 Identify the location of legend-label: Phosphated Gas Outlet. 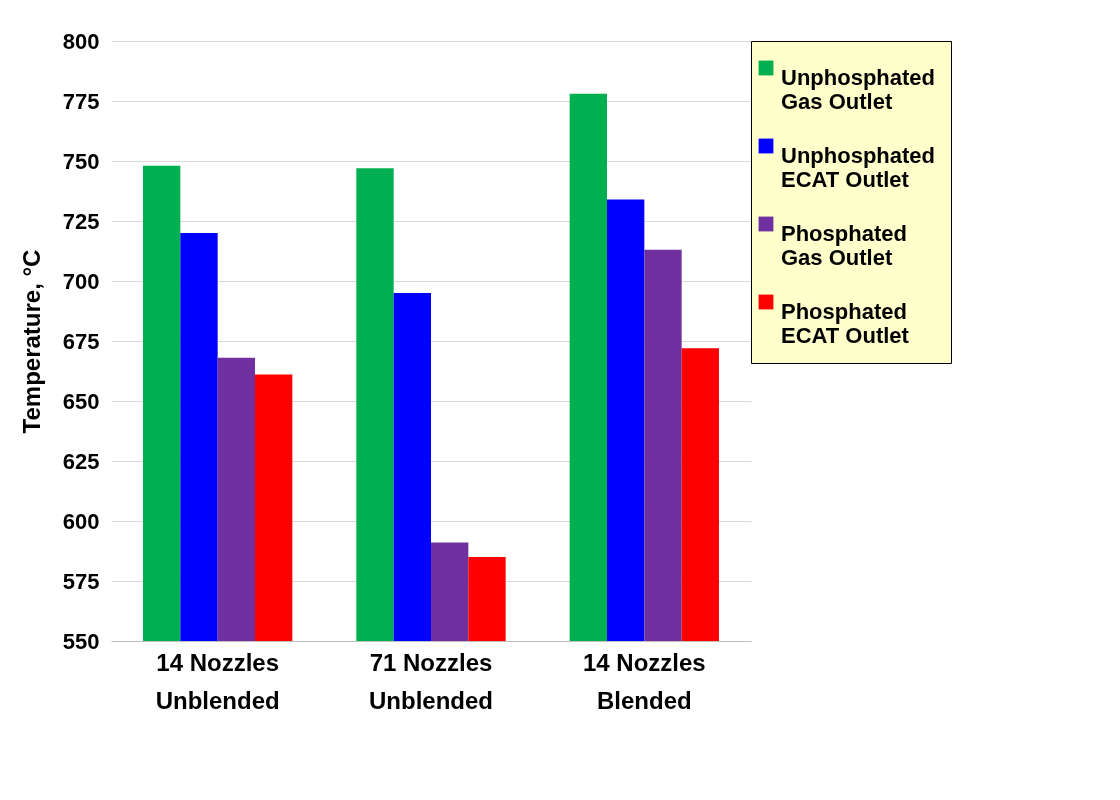
(844, 245).